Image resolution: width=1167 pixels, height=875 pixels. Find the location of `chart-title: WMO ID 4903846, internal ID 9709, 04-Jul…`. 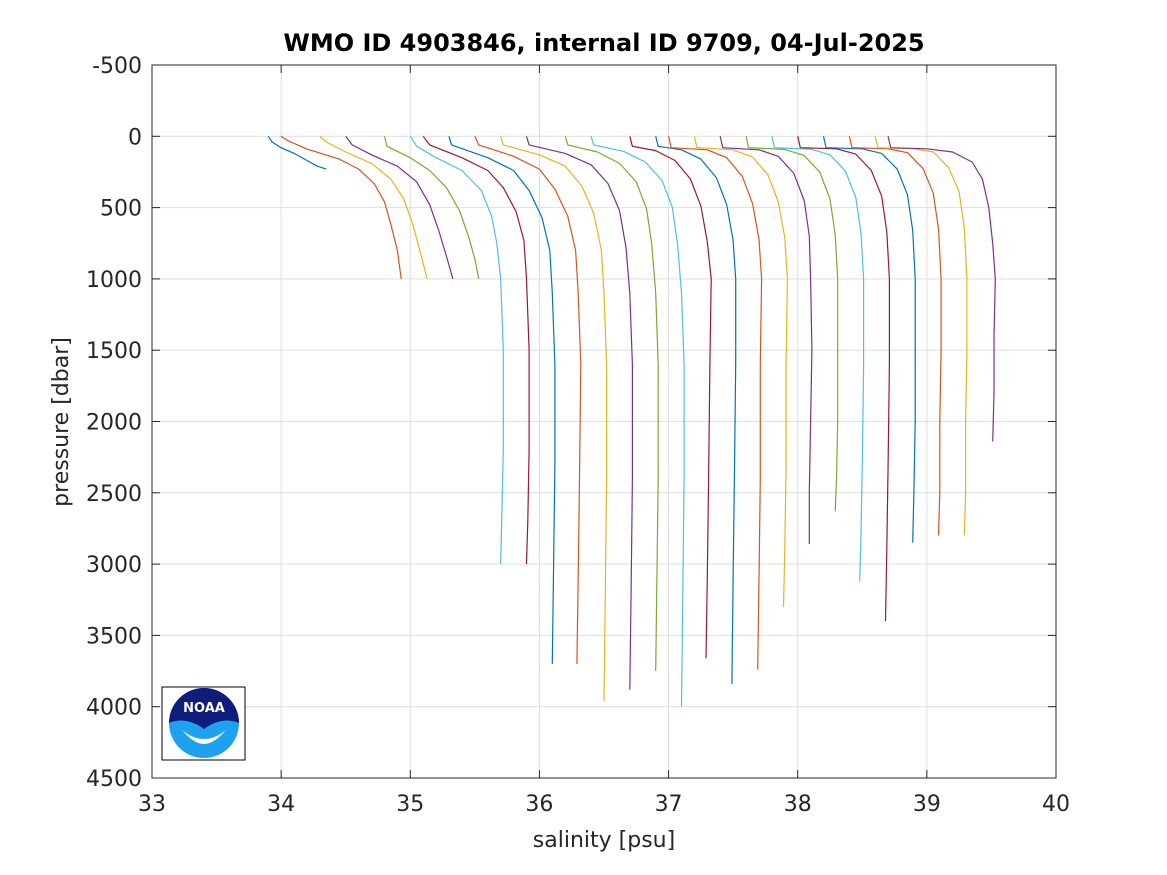

chart-title: WMO ID 4903846, internal ID 9709, 04-Jul… is located at coordinates (603, 43).